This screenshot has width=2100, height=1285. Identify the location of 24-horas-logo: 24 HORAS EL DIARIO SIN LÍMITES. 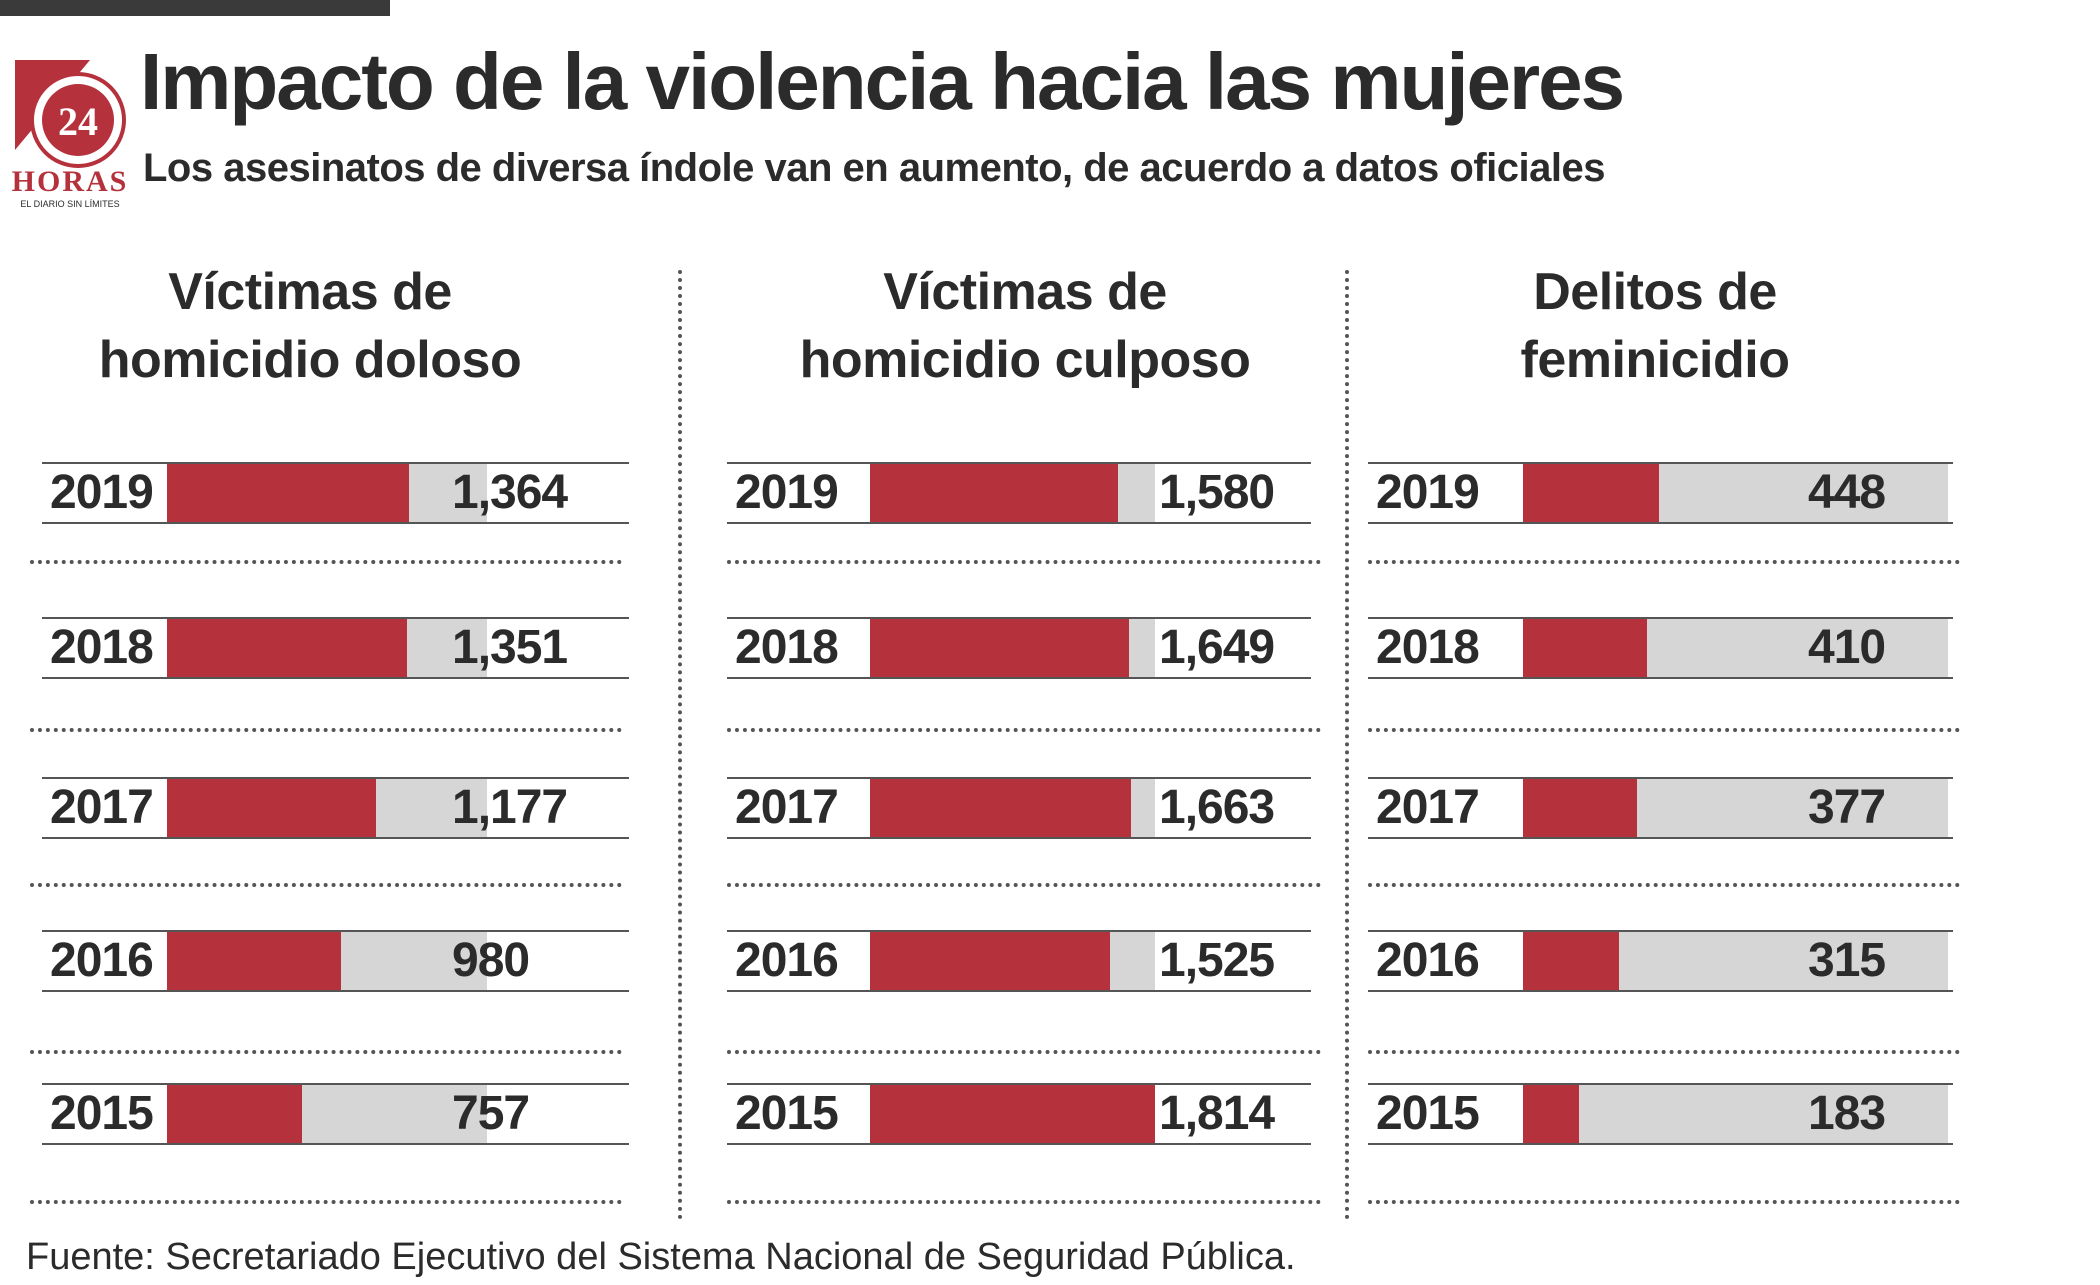
(70, 134).